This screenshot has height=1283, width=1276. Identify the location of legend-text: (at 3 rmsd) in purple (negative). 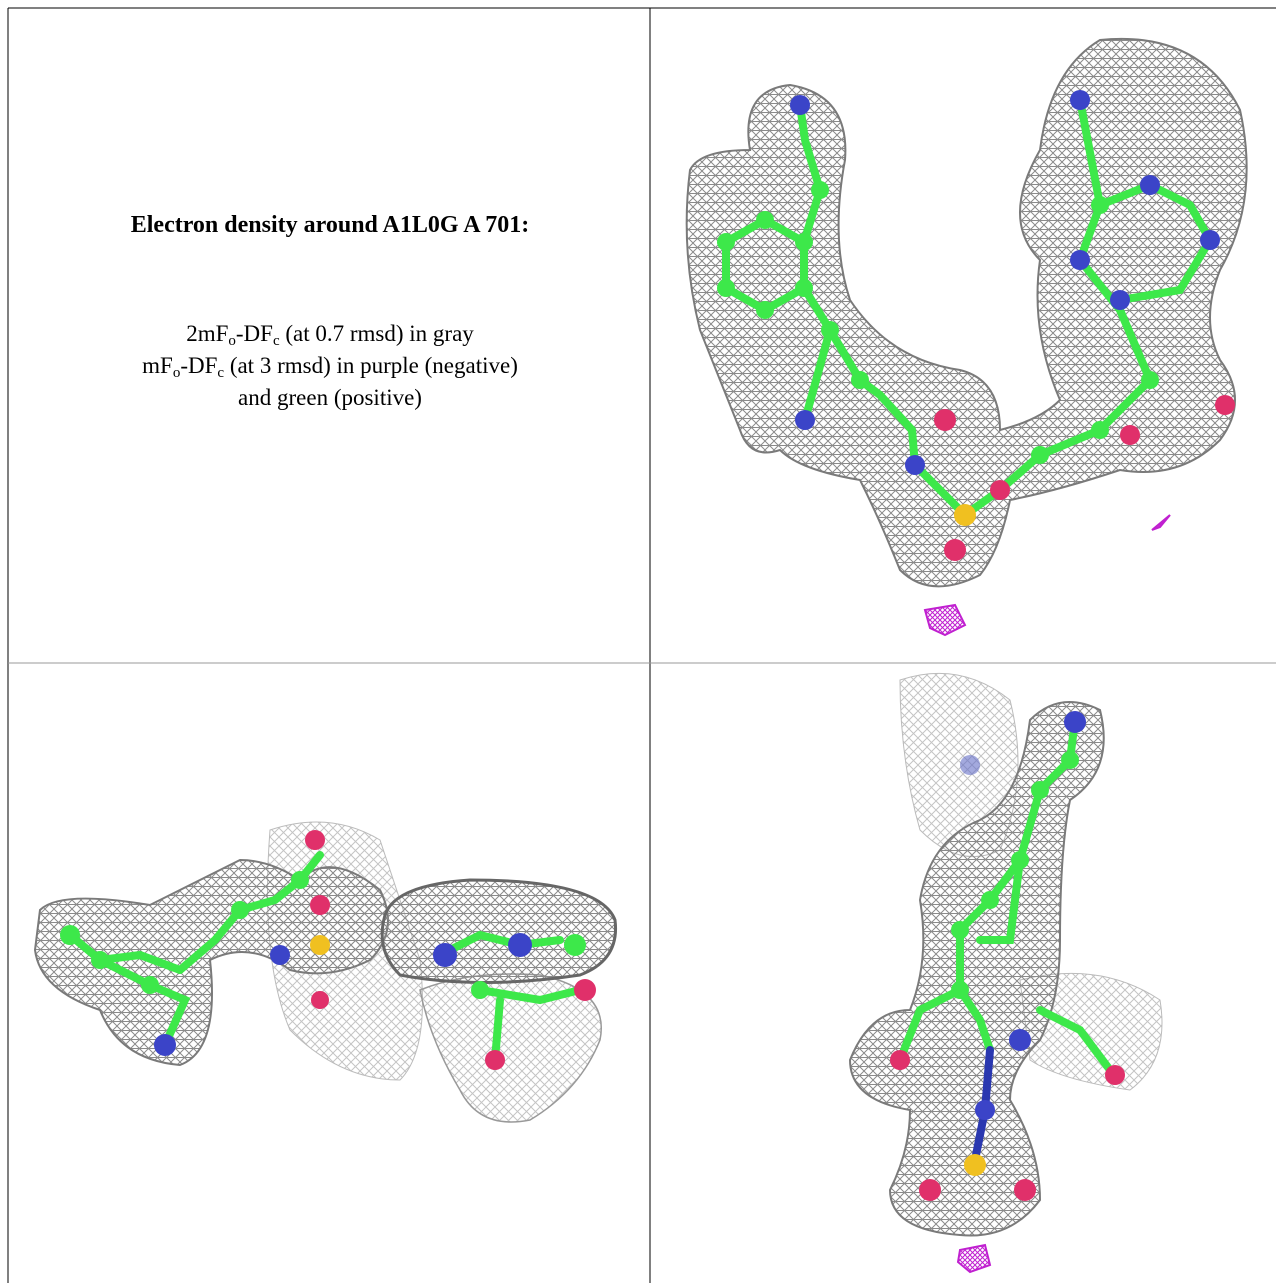
(371, 365).